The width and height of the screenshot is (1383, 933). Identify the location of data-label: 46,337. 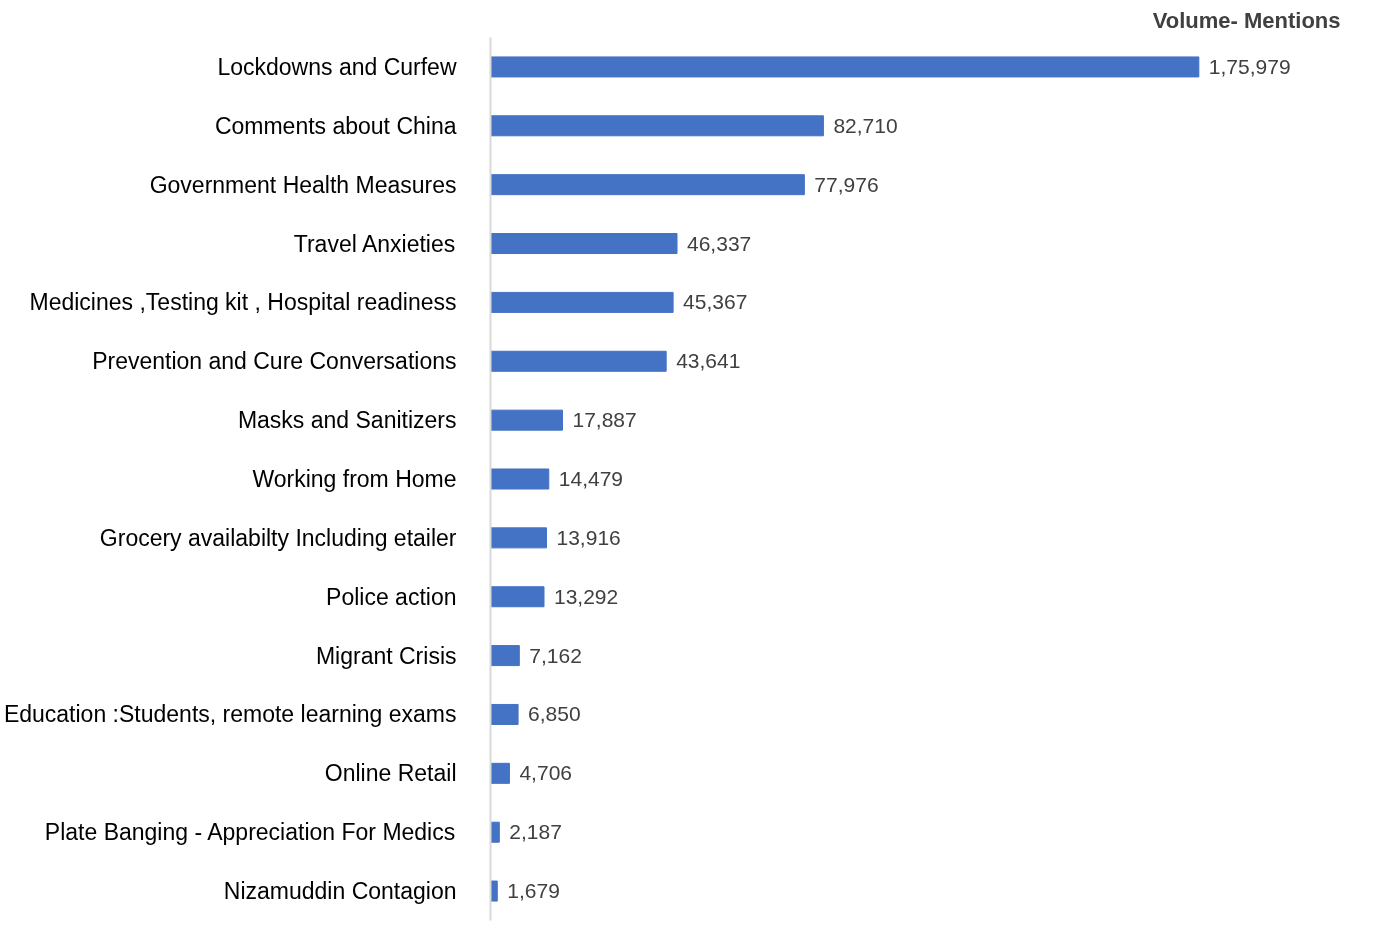
(719, 243).